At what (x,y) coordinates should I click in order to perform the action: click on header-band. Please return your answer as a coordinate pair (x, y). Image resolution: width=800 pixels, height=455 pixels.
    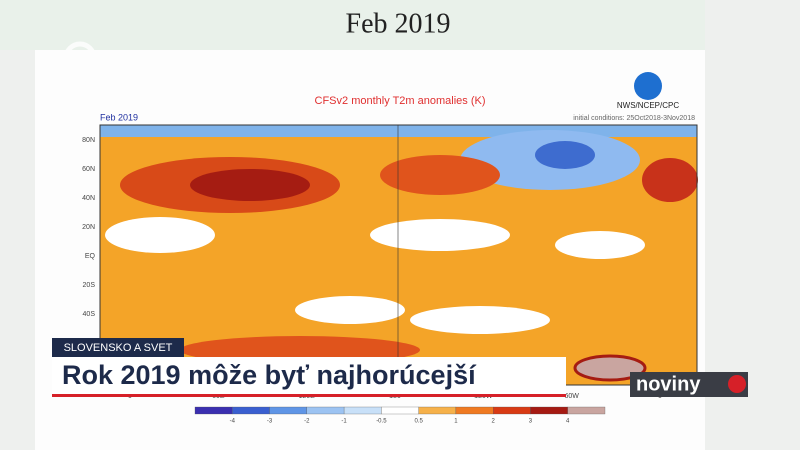
    Looking at the image, I should click on (352, 25).